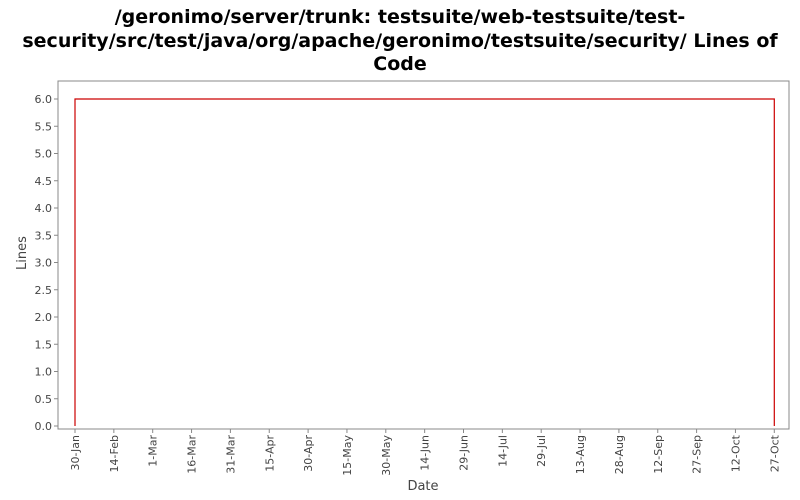 This screenshot has height=500, width=800. I want to click on y-tick-label: 0.5, so click(44, 399).